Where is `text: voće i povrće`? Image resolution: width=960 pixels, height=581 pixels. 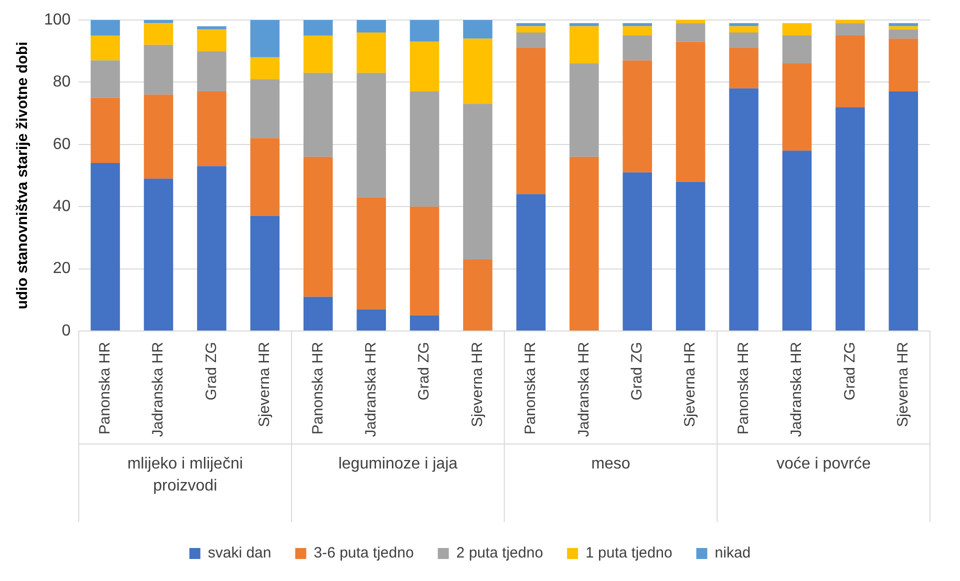 text: voće i povrće is located at coordinates (823, 463).